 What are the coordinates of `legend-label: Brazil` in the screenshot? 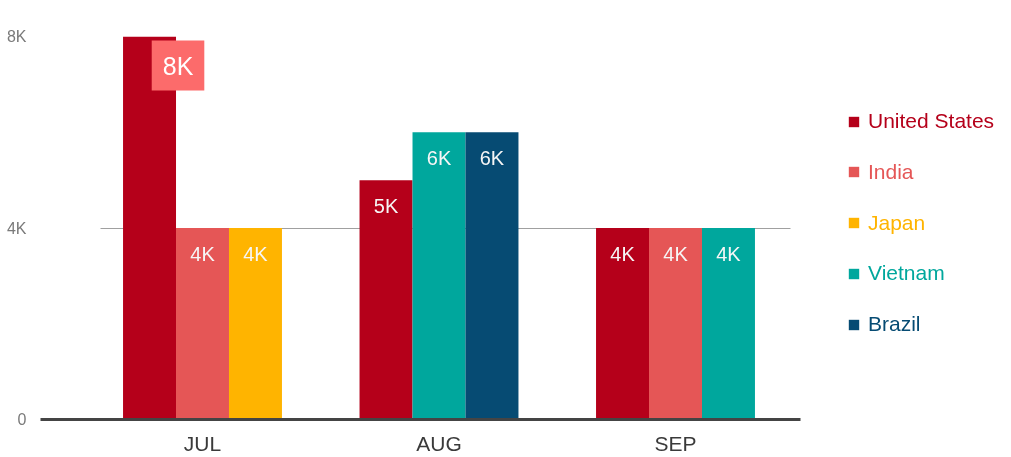 It's located at (894, 324).